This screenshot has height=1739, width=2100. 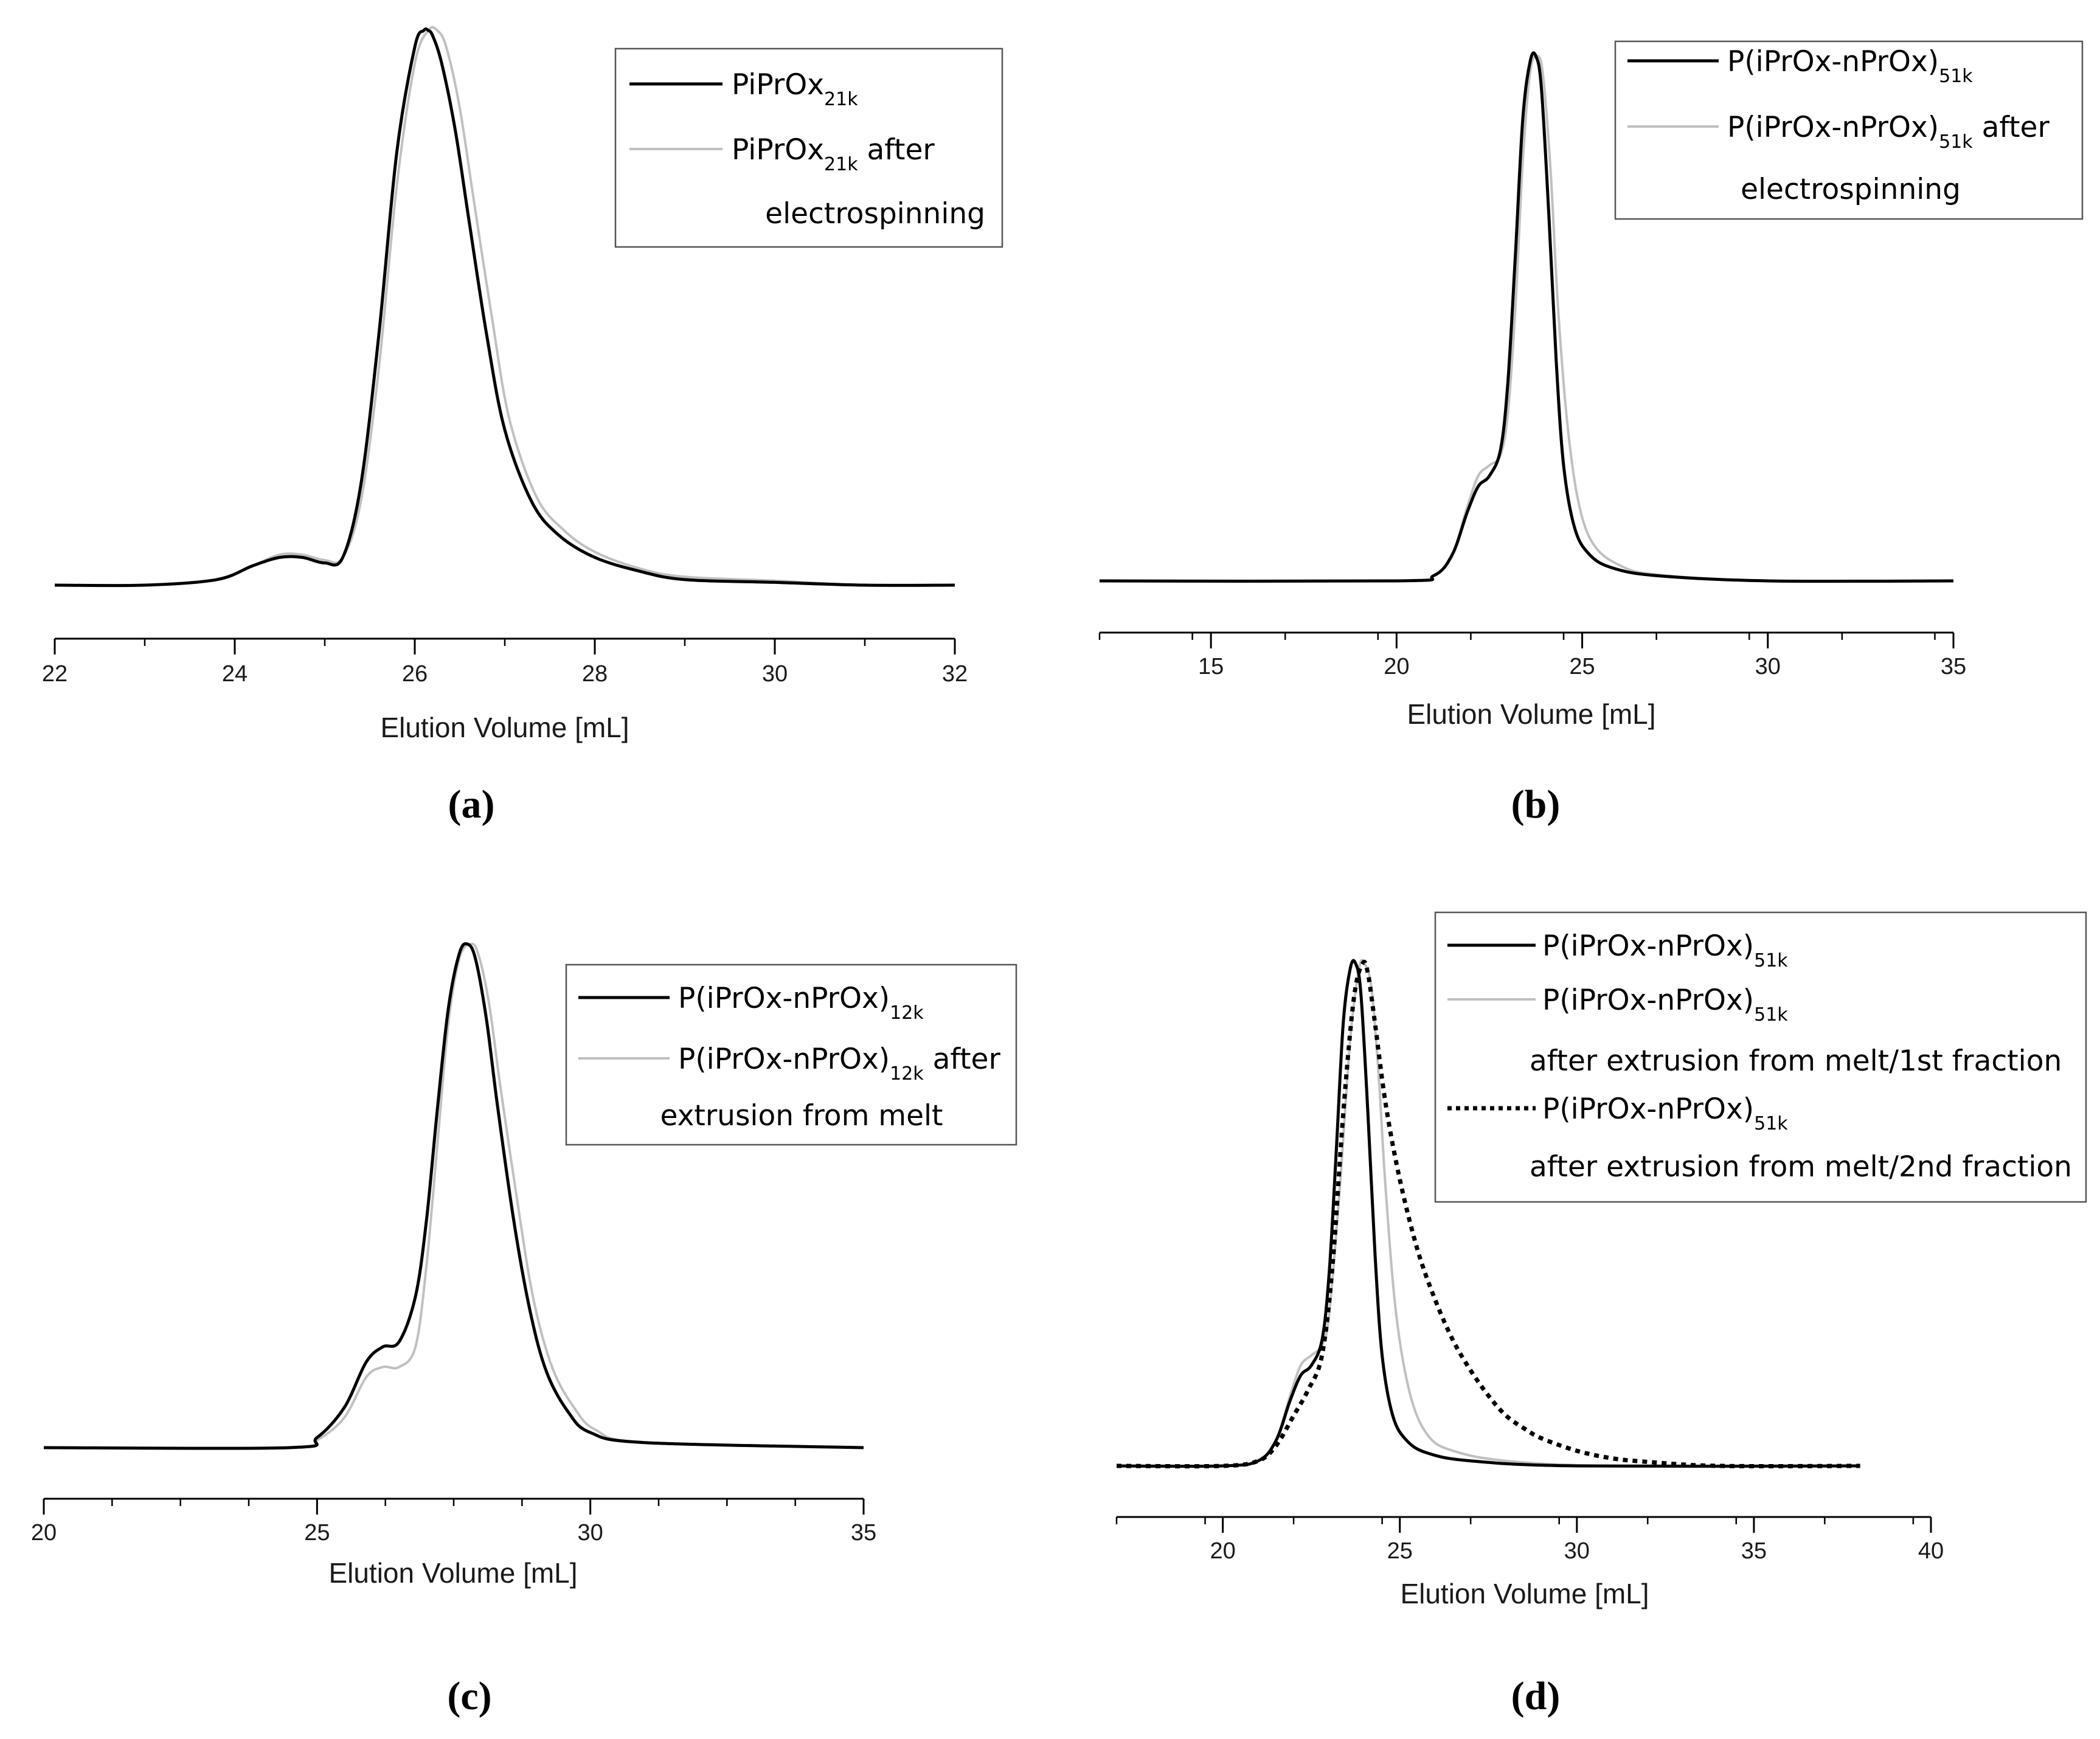 I want to click on panel-b-legend-entry-1-line2: electrospinning, so click(x=1851, y=189).